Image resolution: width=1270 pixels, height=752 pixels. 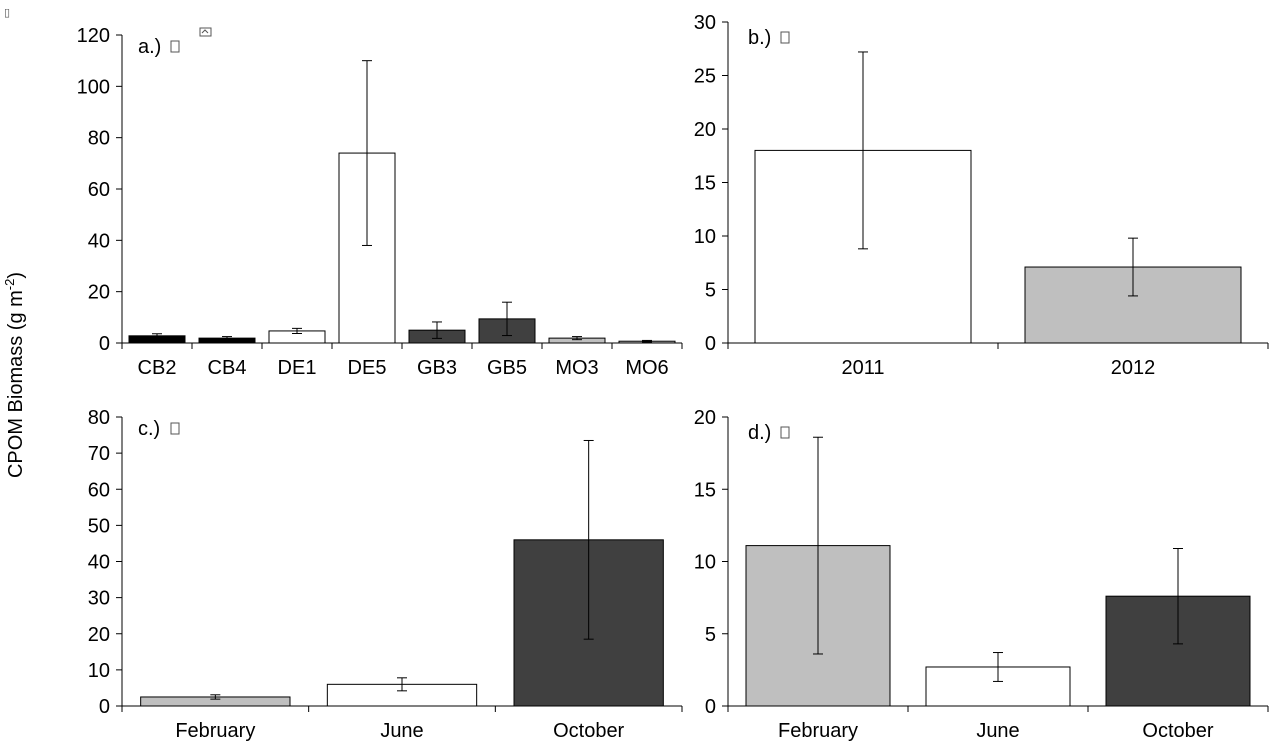 What do you see at coordinates (99, 418) in the screenshot?
I see `panel-c-ytick-label-8: 80` at bounding box center [99, 418].